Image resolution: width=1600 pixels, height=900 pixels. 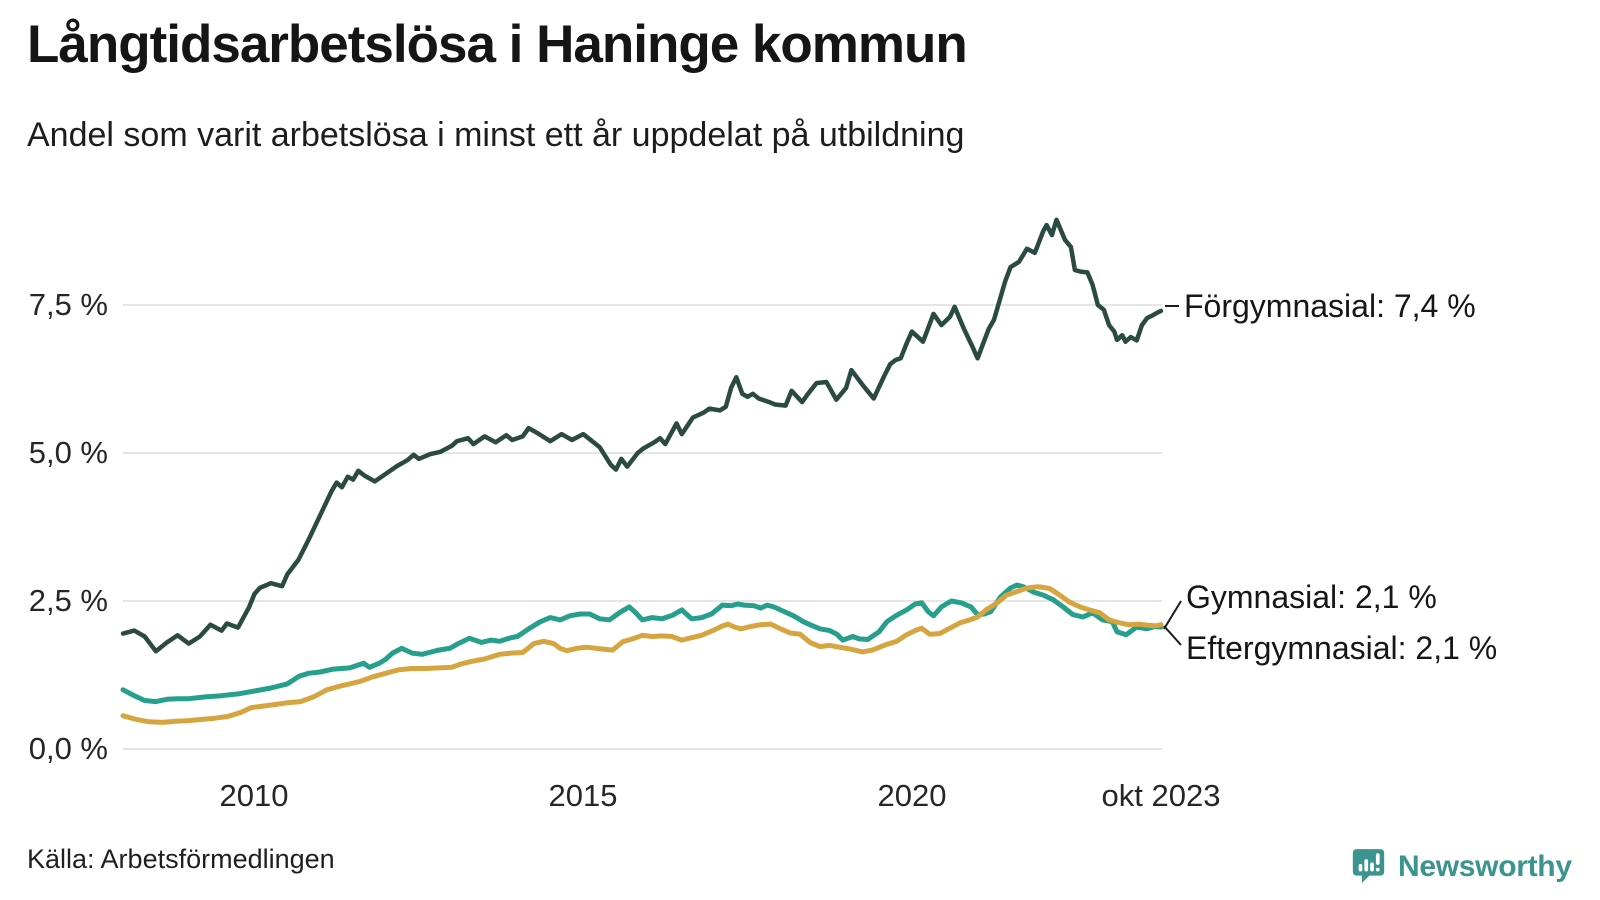 What do you see at coordinates (1172, 475) in the screenshot?
I see `label-connectors` at bounding box center [1172, 475].